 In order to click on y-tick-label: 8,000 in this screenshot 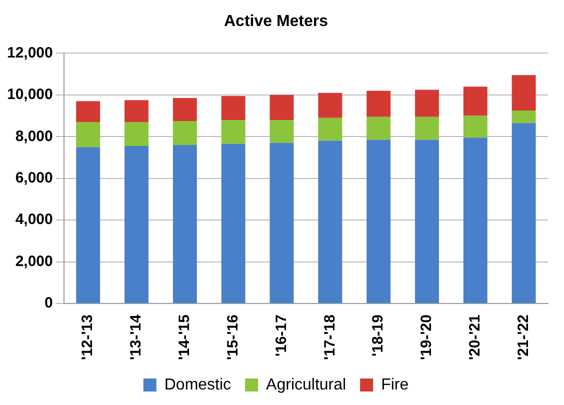, I will do `click(34, 136)`.